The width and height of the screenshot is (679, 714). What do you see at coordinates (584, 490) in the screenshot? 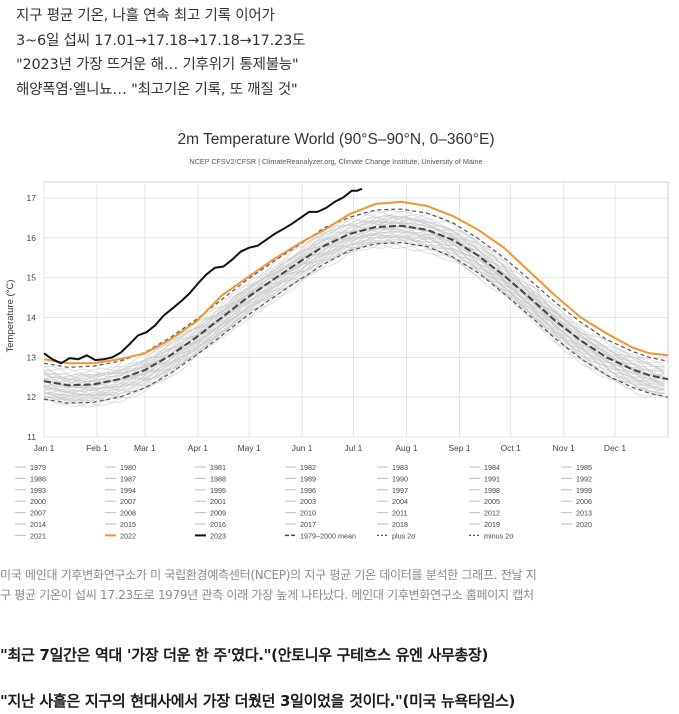
I see `legend-label: 1999` at bounding box center [584, 490].